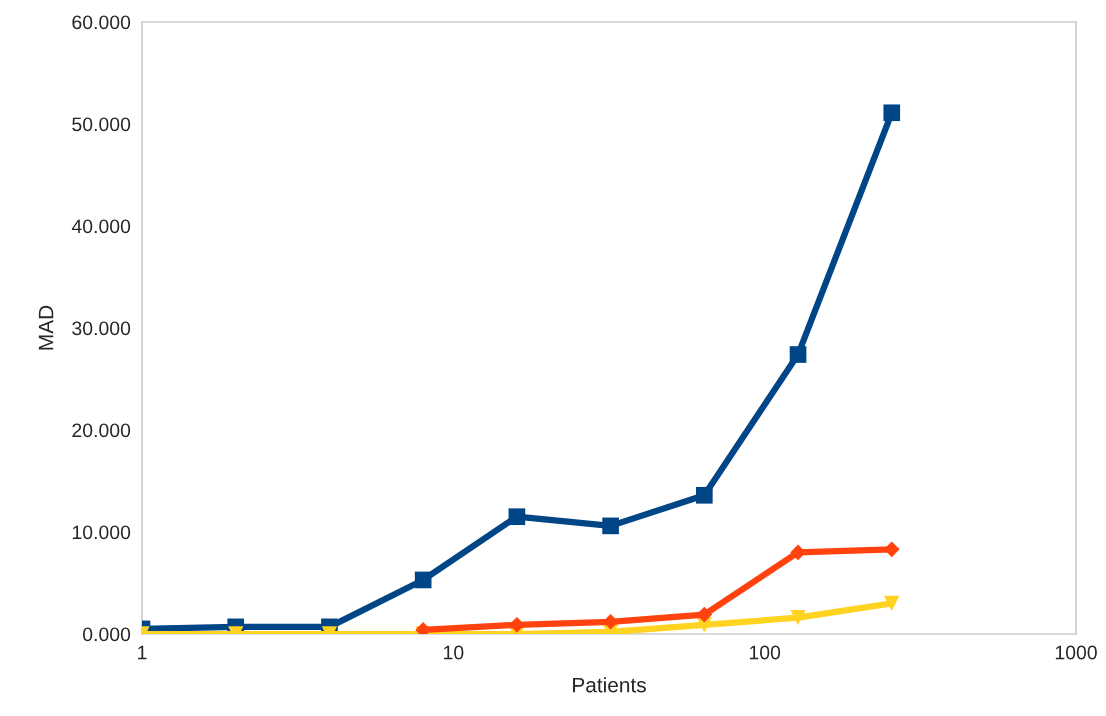 The image size is (1106, 716). What do you see at coordinates (1076, 652) in the screenshot?
I see `x-tick-label: 1000` at bounding box center [1076, 652].